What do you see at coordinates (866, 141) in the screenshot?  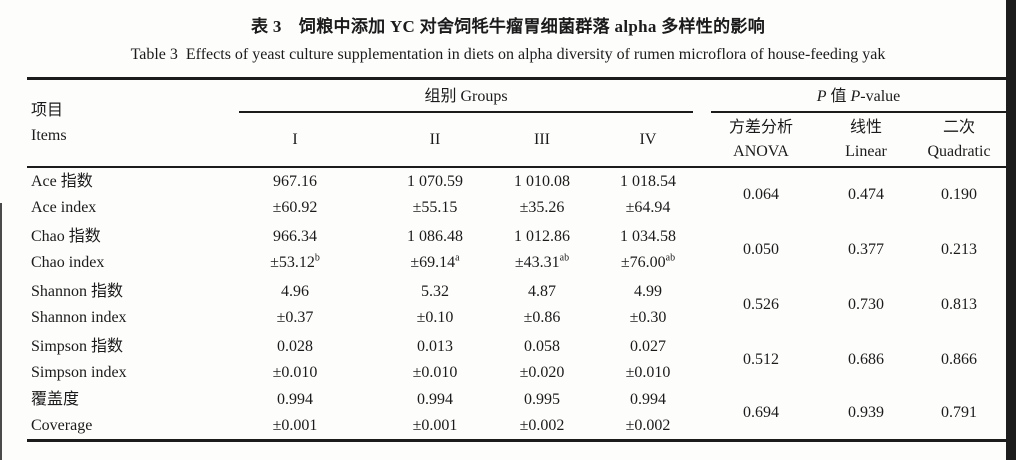 I see `header-linear: 线性 Linear` at bounding box center [866, 141].